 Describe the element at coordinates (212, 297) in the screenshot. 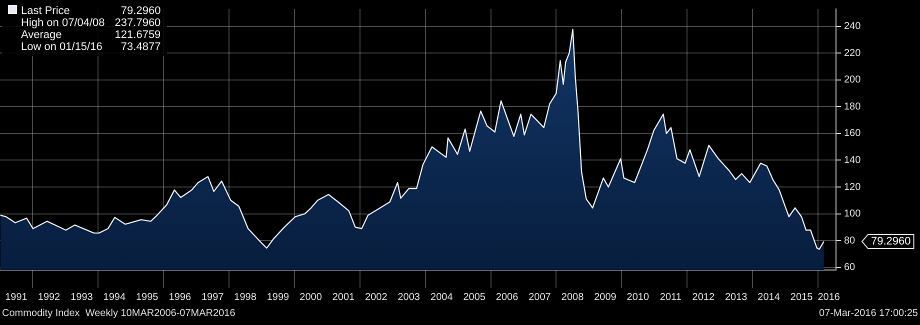

I see `x-tick-label: 1997` at that location.